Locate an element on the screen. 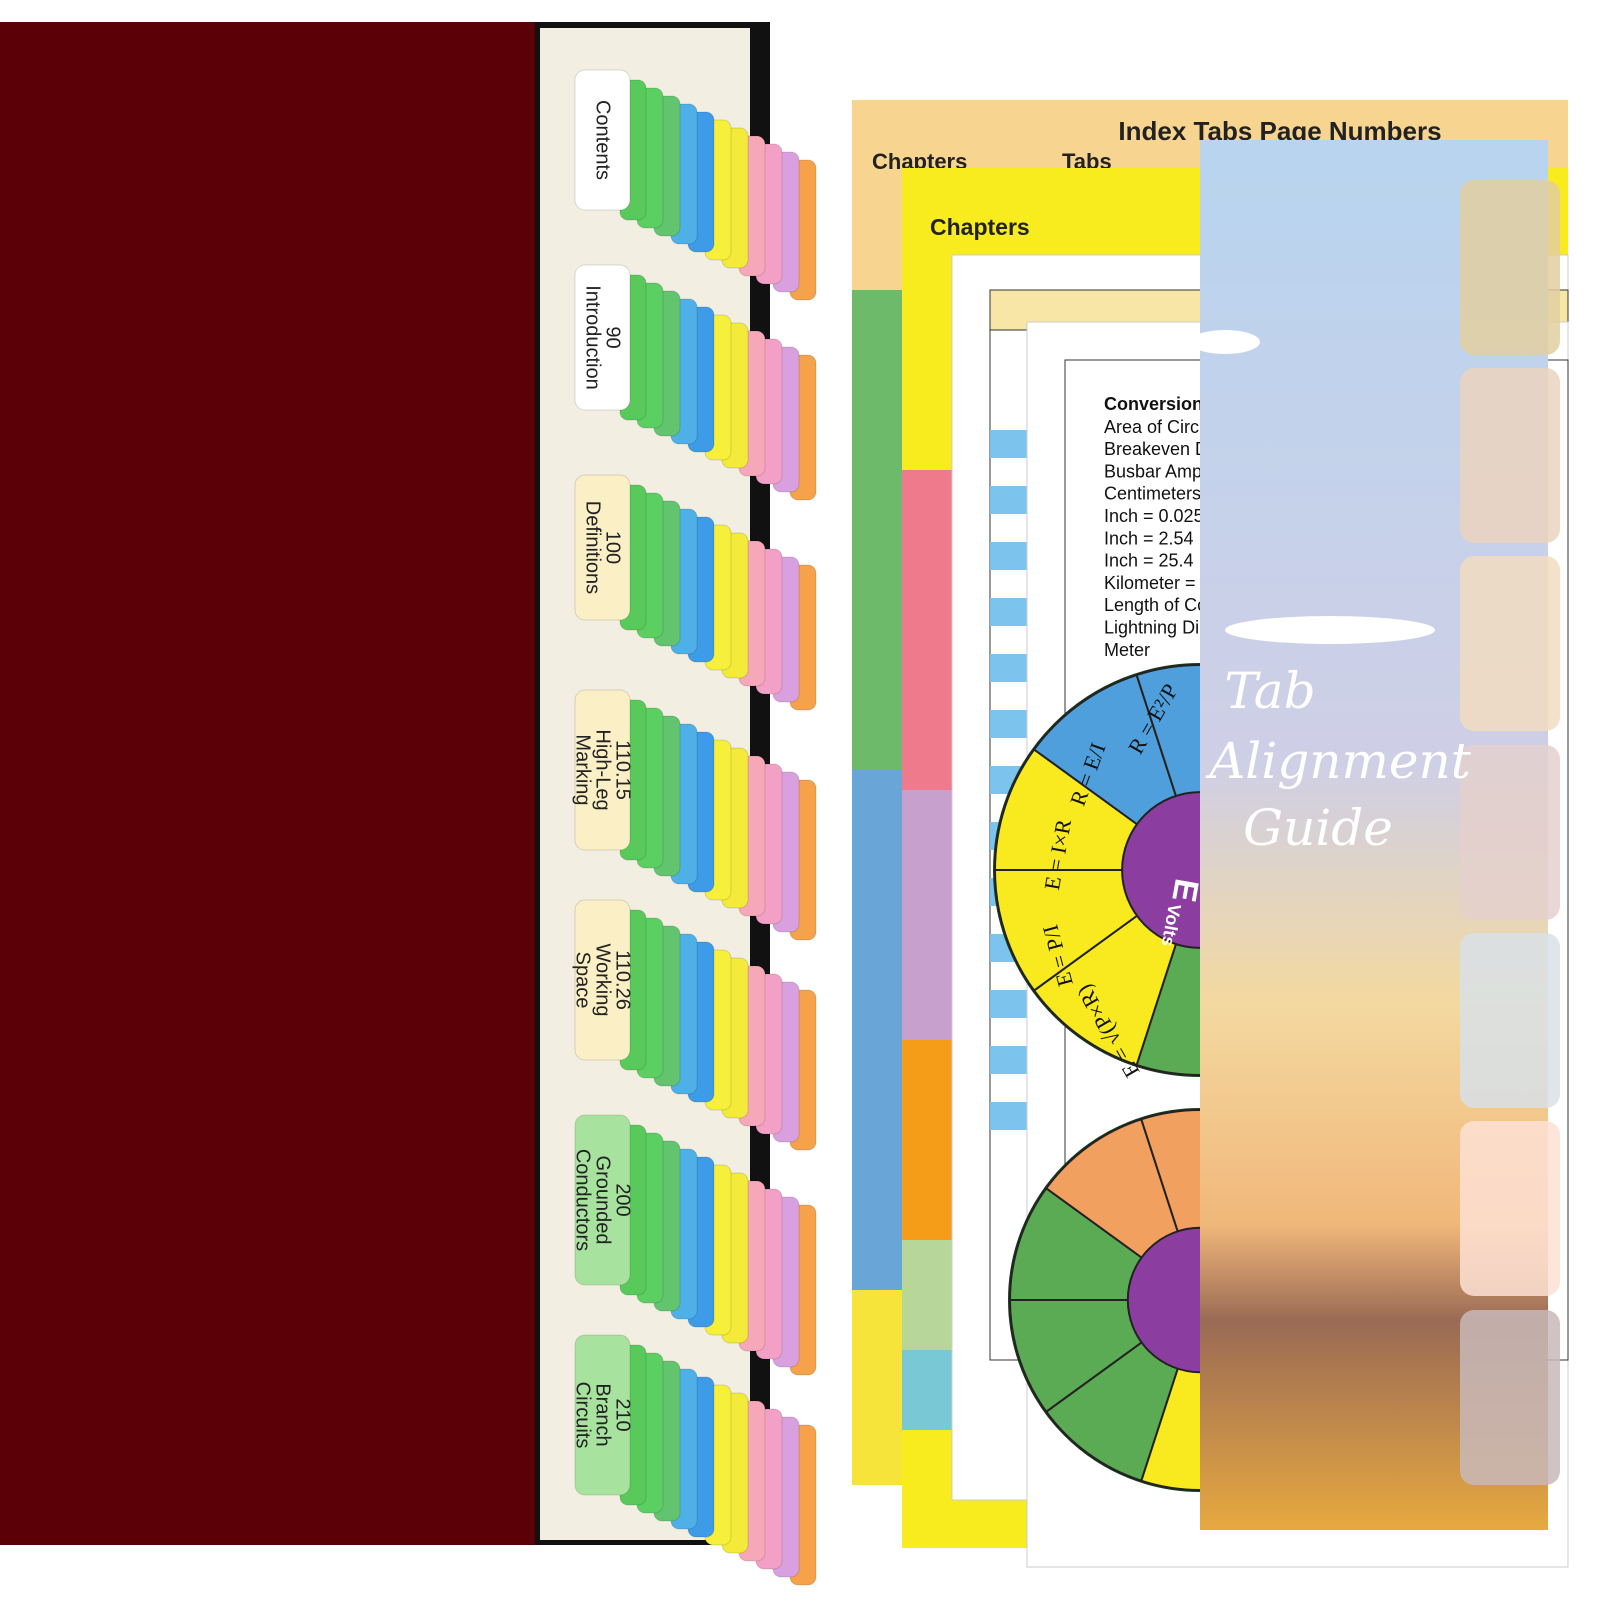  conversion-title: Conversion is located at coordinates (1153, 404).